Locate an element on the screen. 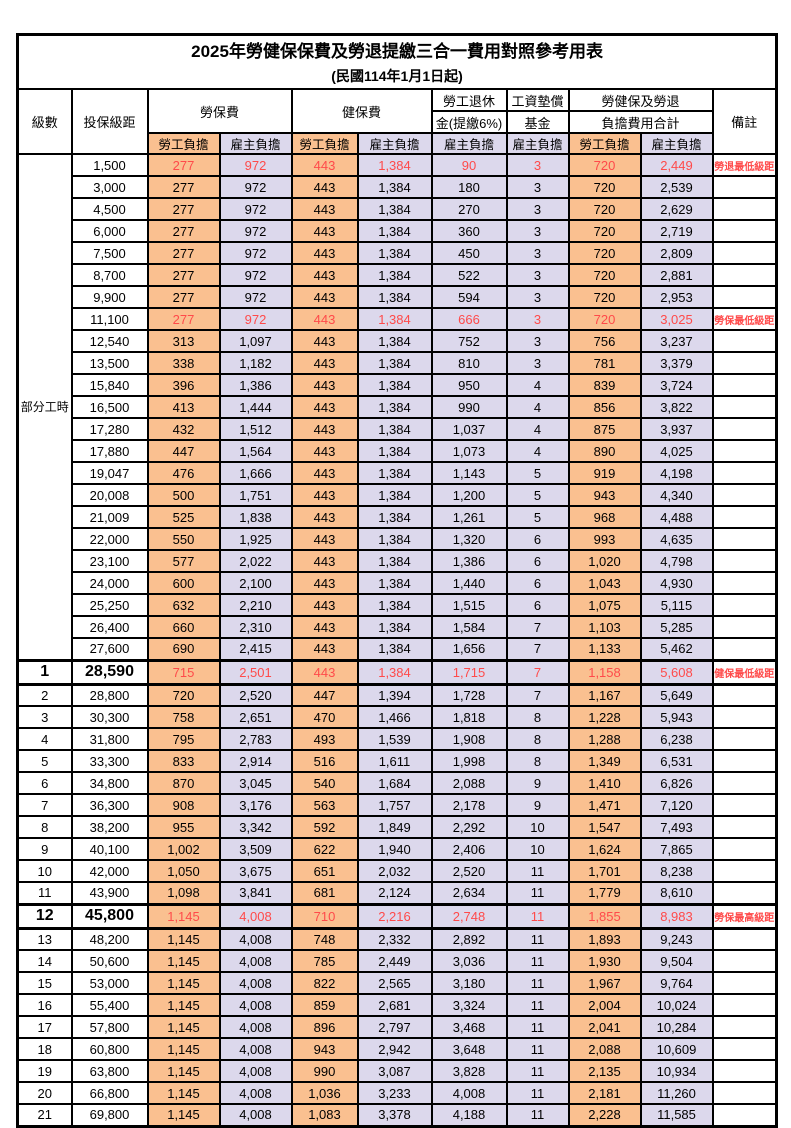 This screenshot has height=1128, width=791. cell-total-employee: 1,103 is located at coordinates (604, 627).